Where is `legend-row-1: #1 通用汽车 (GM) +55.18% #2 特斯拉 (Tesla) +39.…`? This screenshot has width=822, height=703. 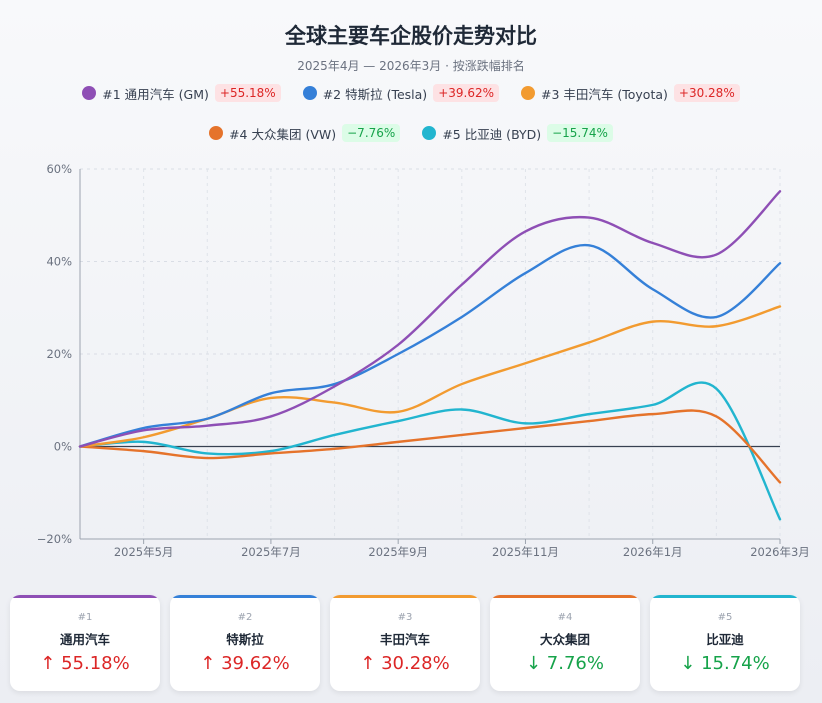
legend-row-1: #1 通用汽车 (GM) +55.18% #2 特斯拉 (Tesla) +39.… is located at coordinates (411, 93).